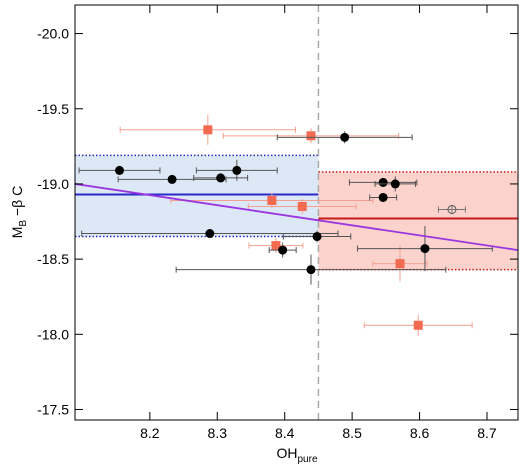 The height and width of the screenshot is (473, 520). Describe the element at coordinates (53, 259) in the screenshot. I see `y-tick-label: -18.5` at that location.